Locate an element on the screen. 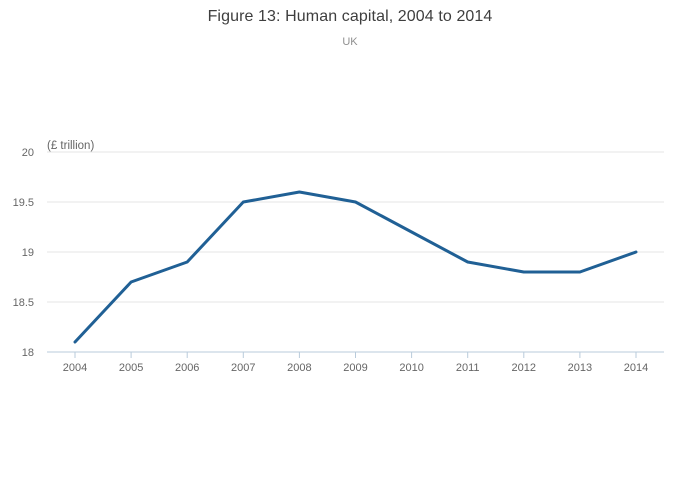 The width and height of the screenshot is (700, 502). chart-subtitle: UK is located at coordinates (350, 42).